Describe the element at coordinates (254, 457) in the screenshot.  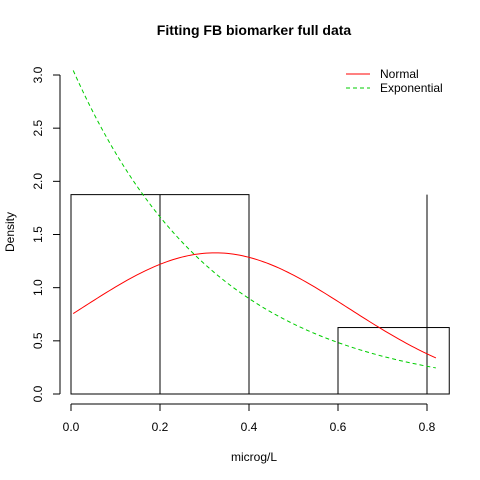
I see `x-axis-label: microg/L` at that location.